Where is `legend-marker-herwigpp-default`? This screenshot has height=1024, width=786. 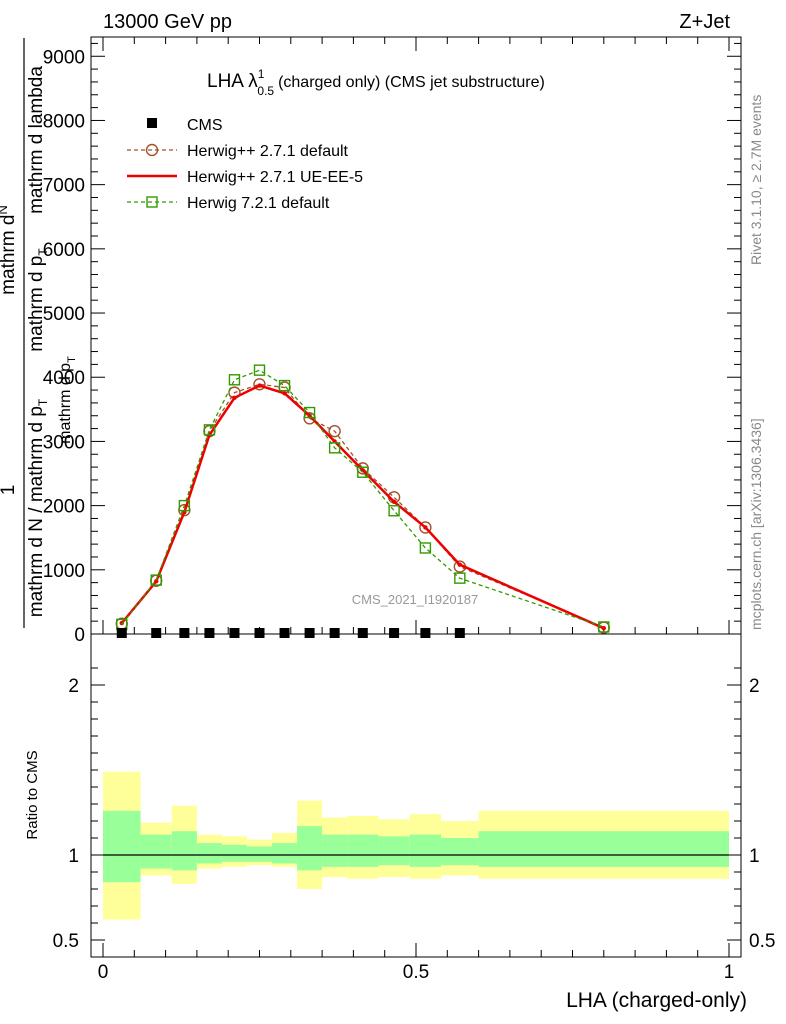
legend-marker-herwigpp-default is located at coordinates (152, 150).